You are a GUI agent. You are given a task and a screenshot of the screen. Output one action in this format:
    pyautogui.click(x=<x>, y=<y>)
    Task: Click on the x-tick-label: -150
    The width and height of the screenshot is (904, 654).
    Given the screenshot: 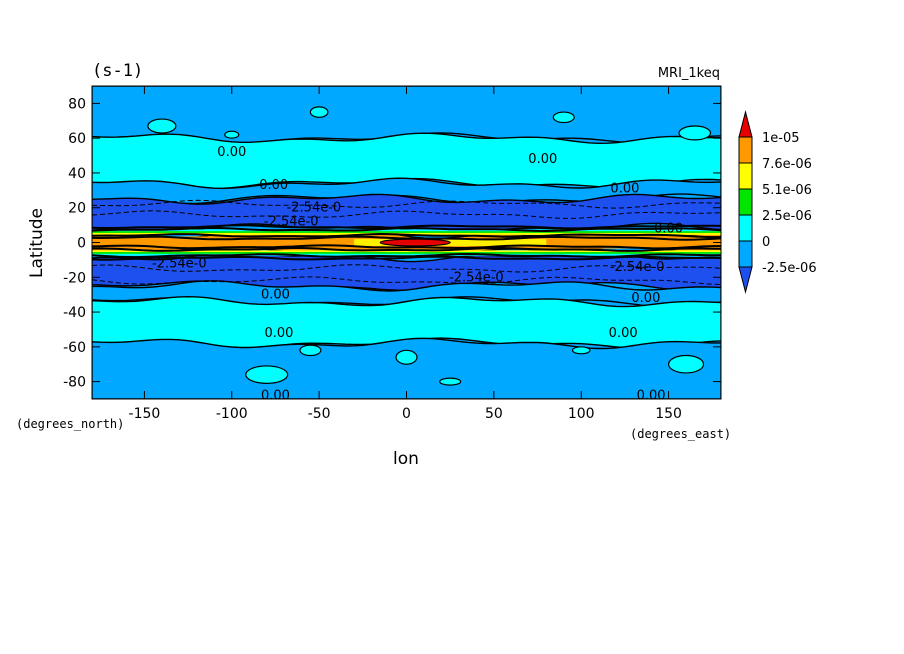 What is the action you would take?
    pyautogui.click(x=145, y=414)
    